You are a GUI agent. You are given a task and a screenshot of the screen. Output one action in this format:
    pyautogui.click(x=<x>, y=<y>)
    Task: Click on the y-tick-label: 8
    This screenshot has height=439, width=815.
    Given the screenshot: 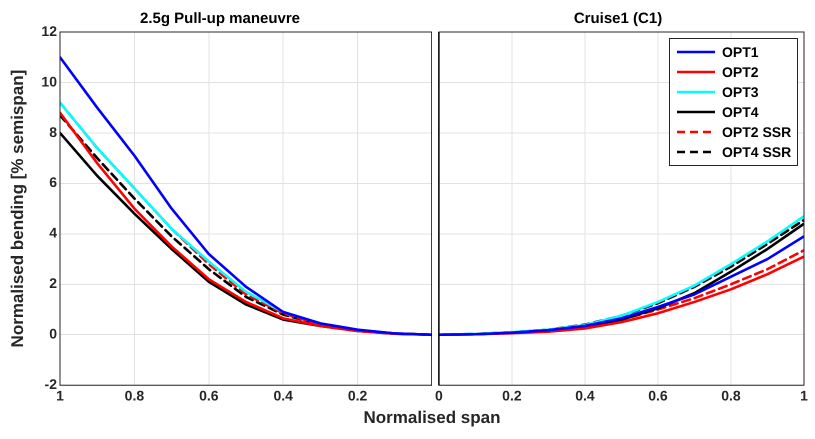 What is the action you would take?
    pyautogui.click(x=53, y=132)
    